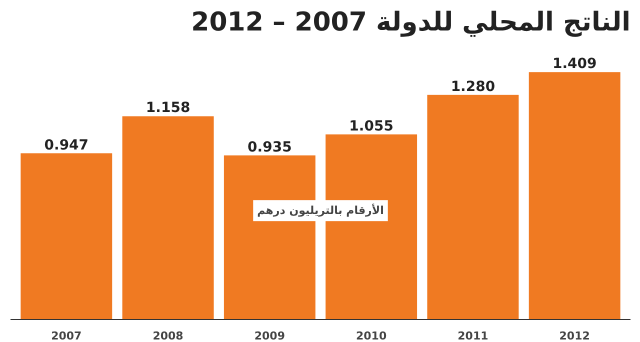 The width and height of the screenshot is (640, 342). Describe the element at coordinates (473, 336) in the screenshot. I see `x-tick-label: 2011` at that location.